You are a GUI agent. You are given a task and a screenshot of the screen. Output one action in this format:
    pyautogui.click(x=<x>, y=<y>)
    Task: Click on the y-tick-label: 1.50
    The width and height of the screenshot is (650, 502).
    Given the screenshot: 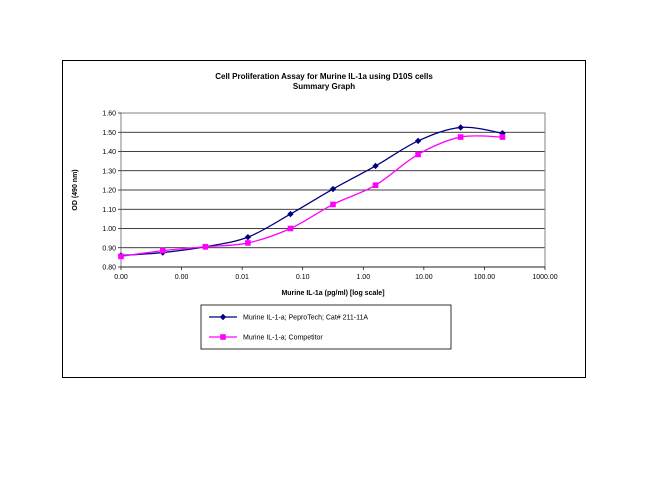 What is the action you would take?
    pyautogui.click(x=109, y=133)
    